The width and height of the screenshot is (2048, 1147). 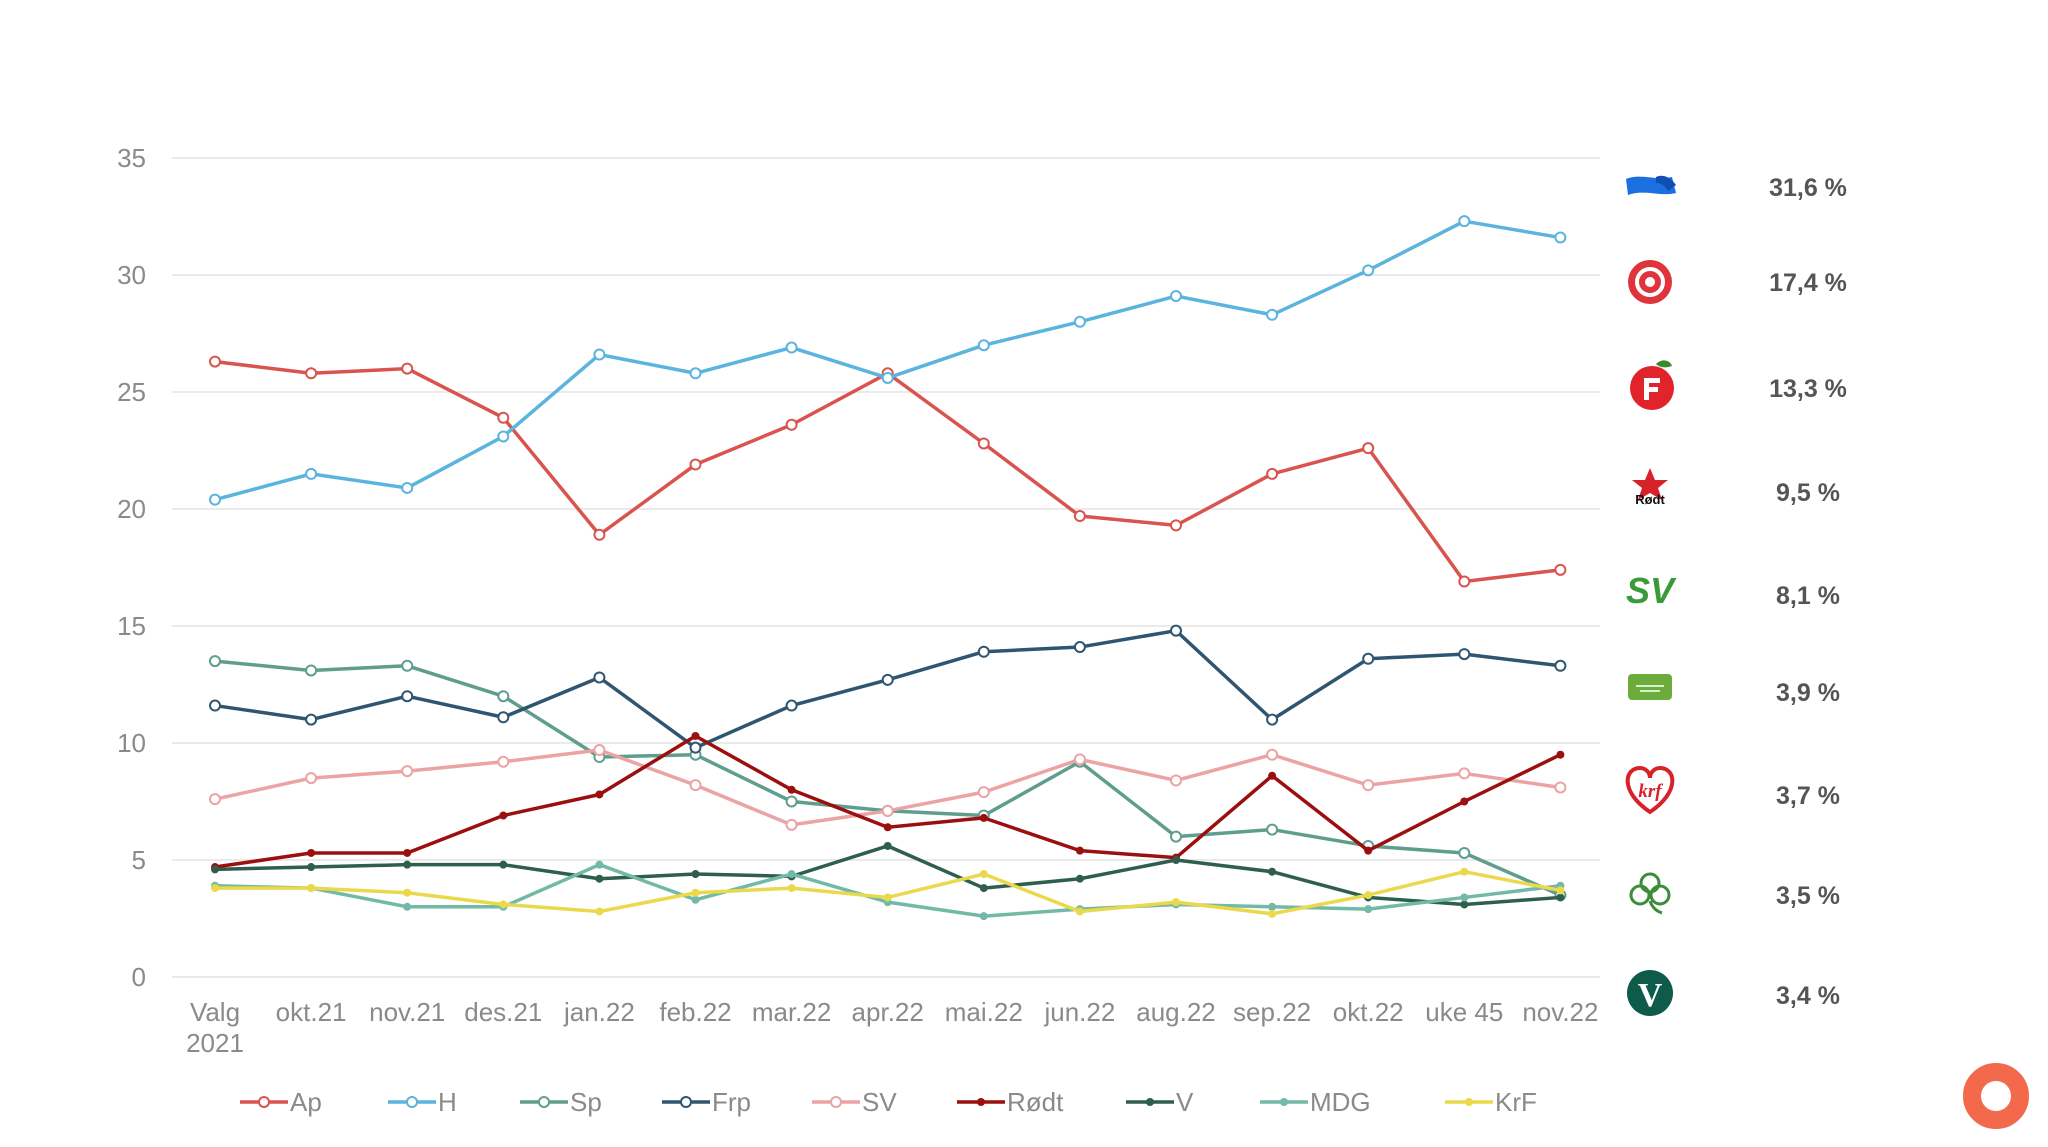 I want to click on legend-label: SV, so click(x=879, y=1102).